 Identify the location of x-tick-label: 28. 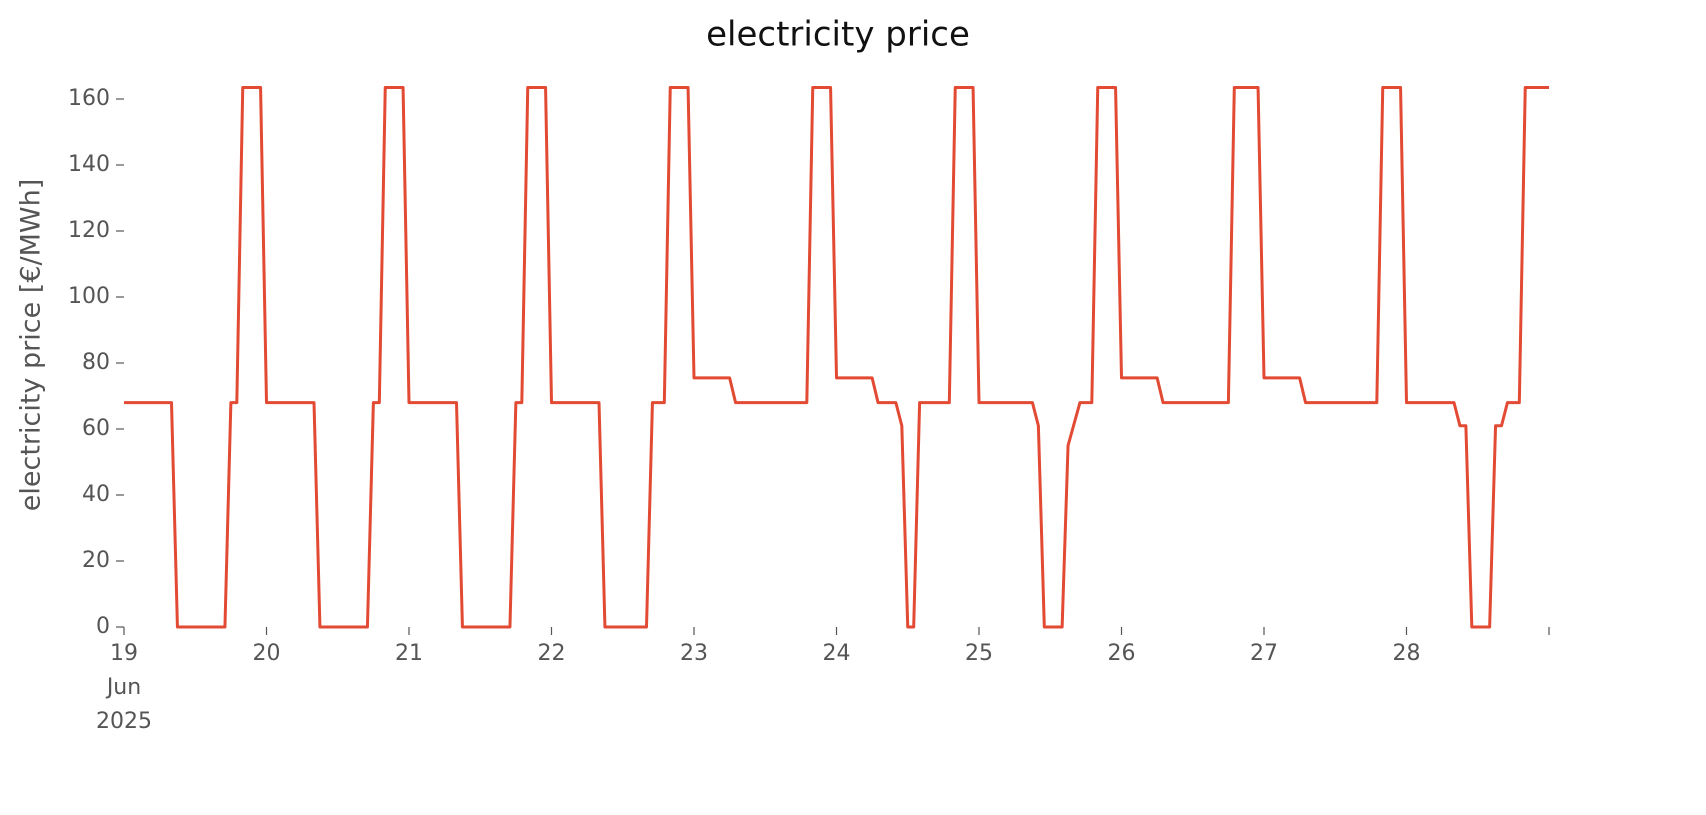
(1406, 653).